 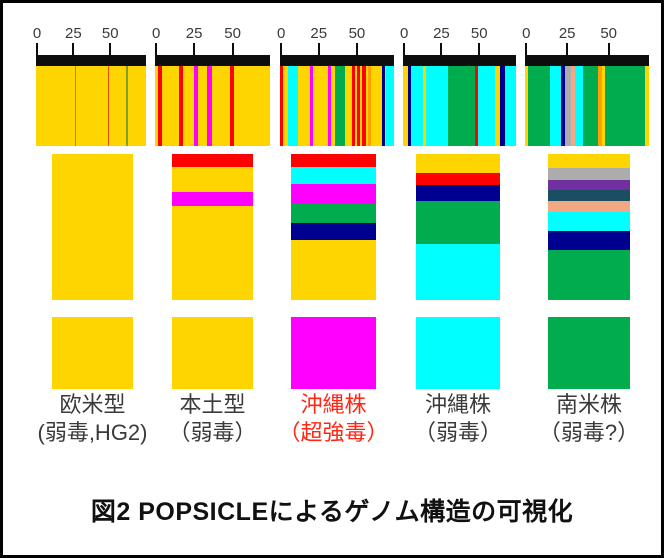 I want to click on strain-name-label: 本土型, so click(x=212, y=404).